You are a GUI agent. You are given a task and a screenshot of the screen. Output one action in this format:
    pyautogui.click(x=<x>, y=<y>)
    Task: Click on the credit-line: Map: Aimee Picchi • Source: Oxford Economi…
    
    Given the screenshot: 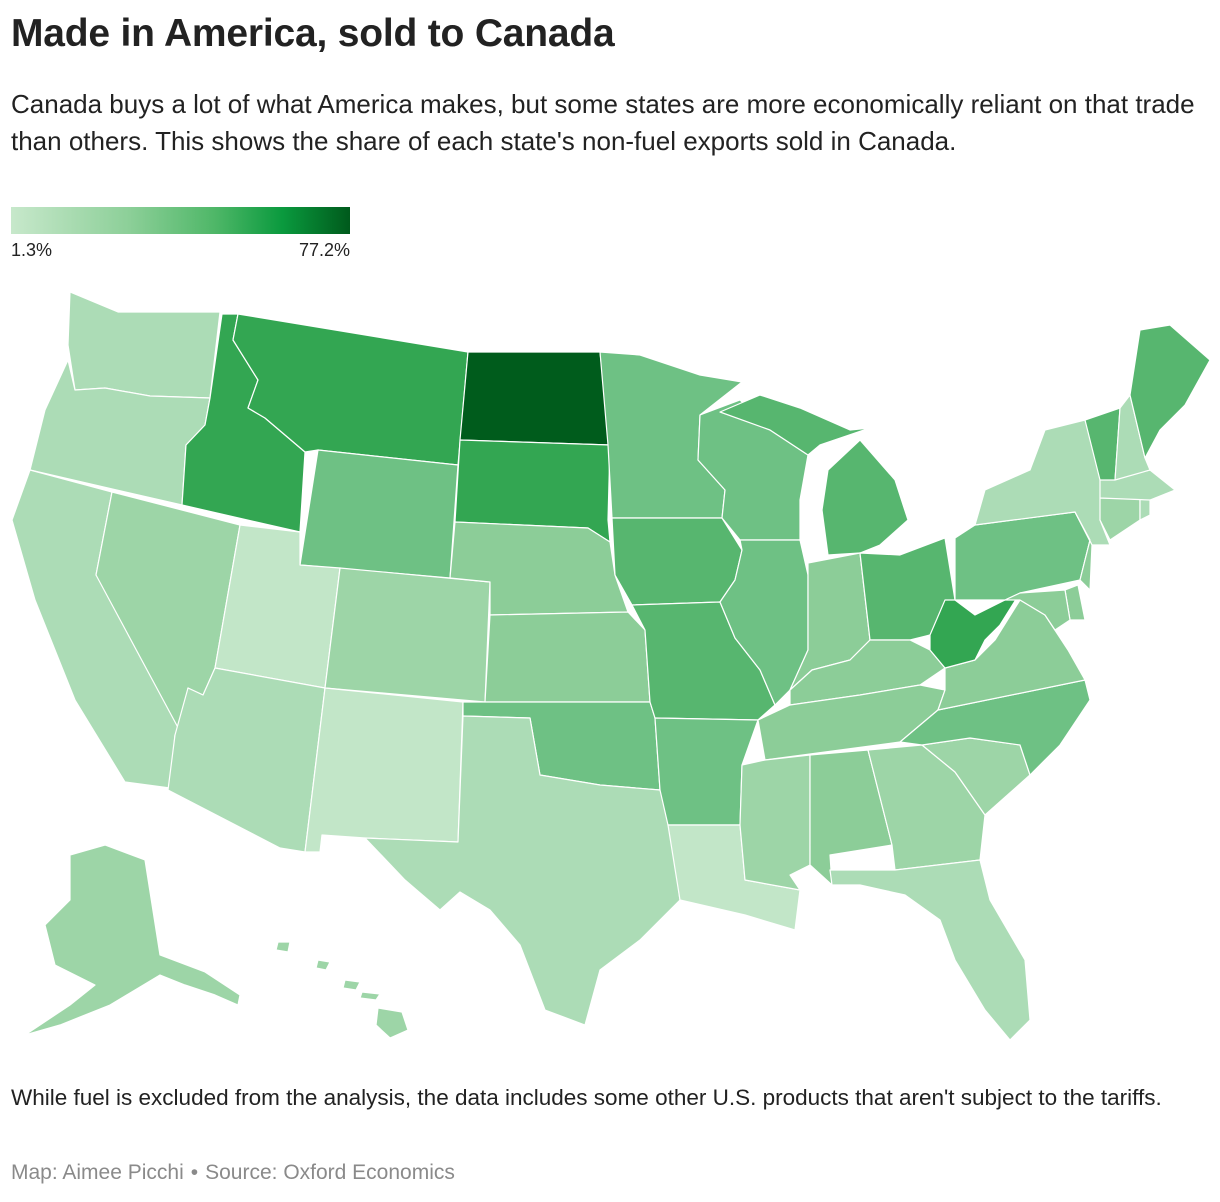 What is the action you would take?
    pyautogui.click(x=233, y=1173)
    